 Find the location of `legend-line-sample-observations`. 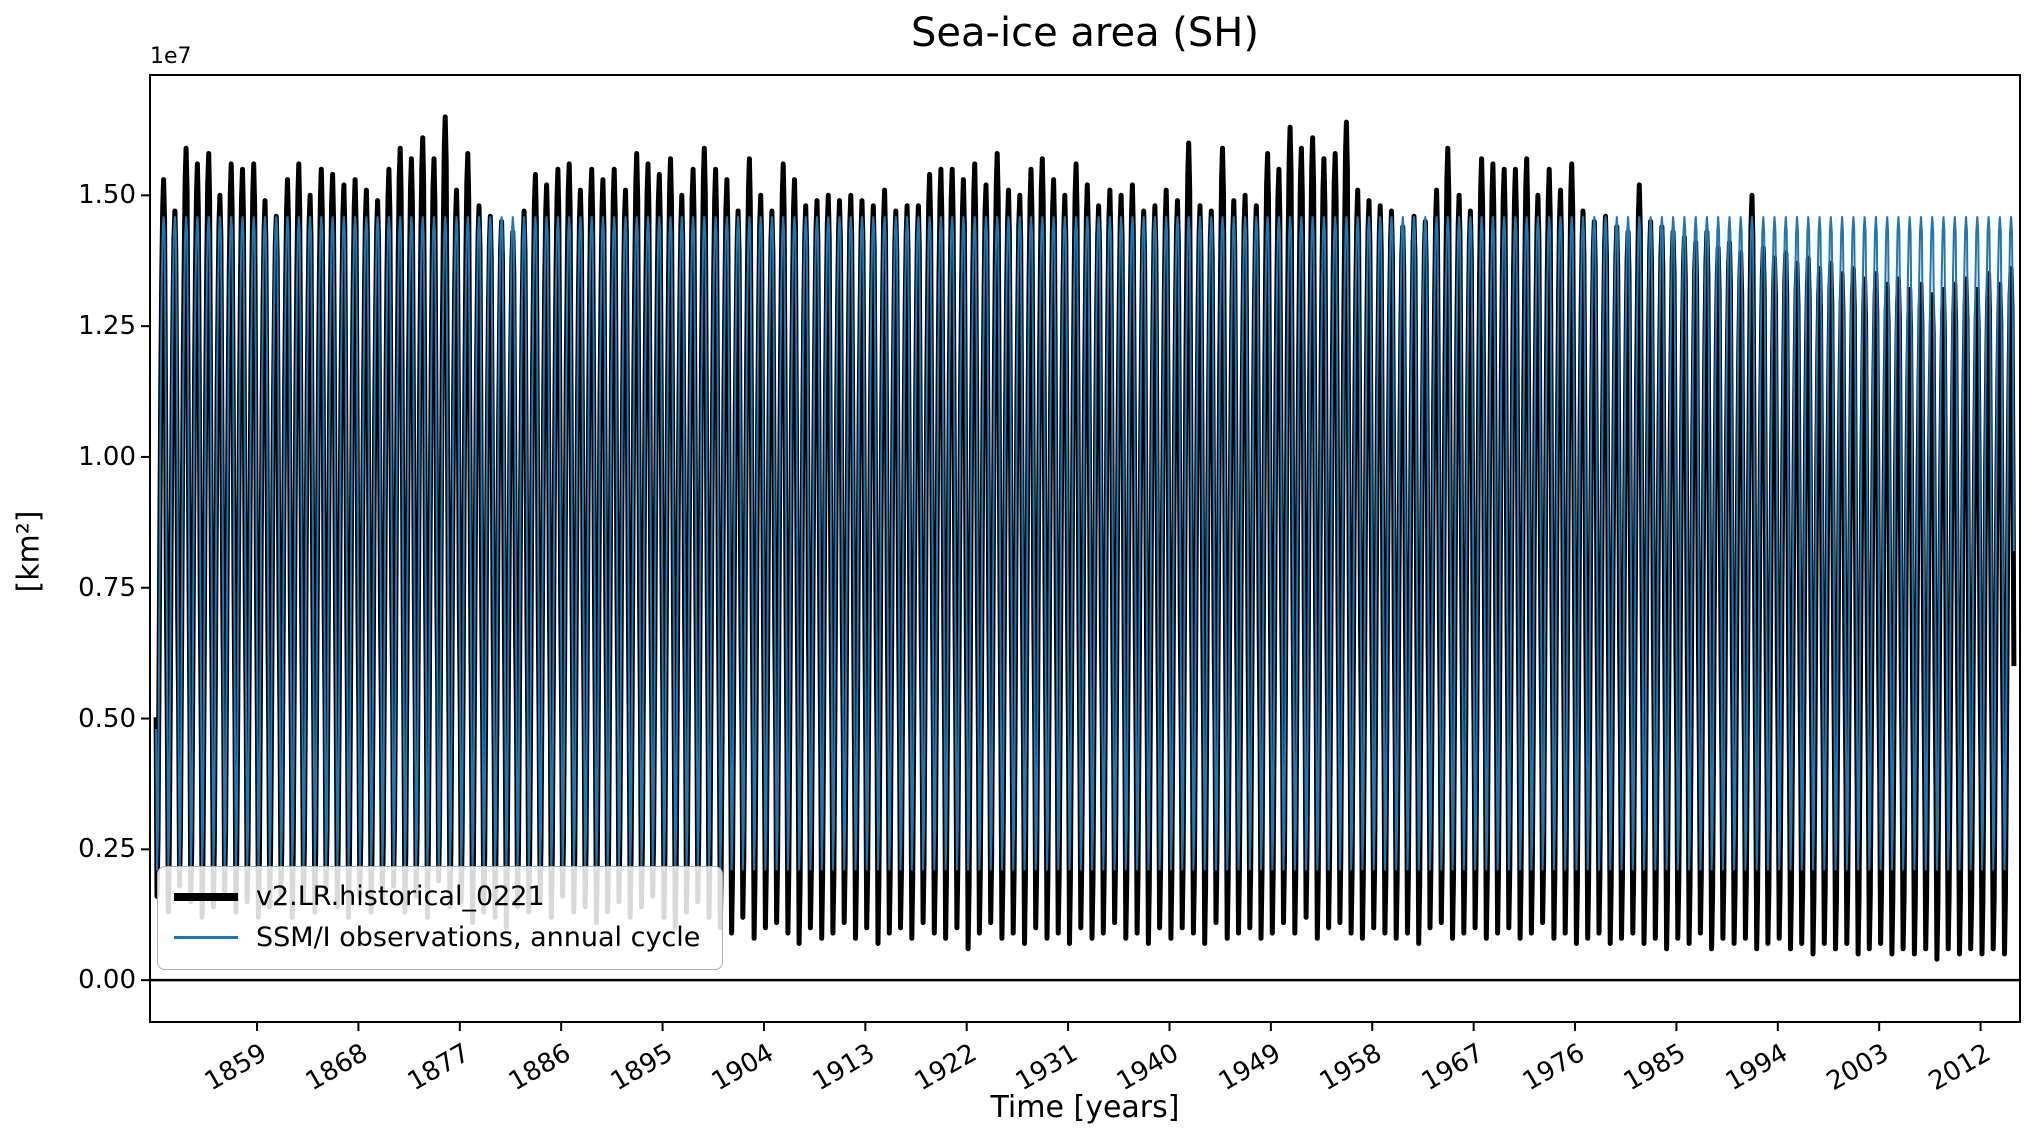

legend-line-sample-observations is located at coordinates (206, 937).